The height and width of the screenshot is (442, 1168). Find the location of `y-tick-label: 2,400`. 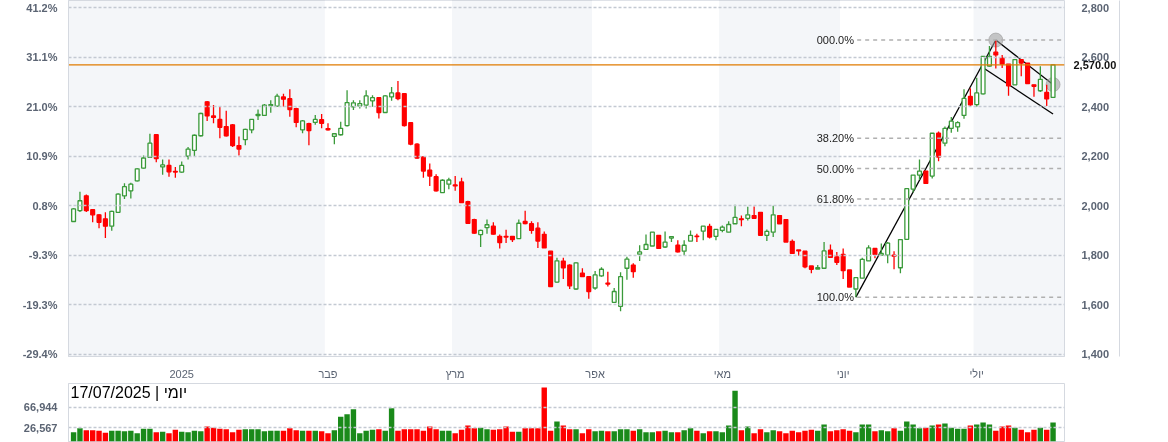

y-tick-label: 2,400 is located at coordinates (1095, 106).